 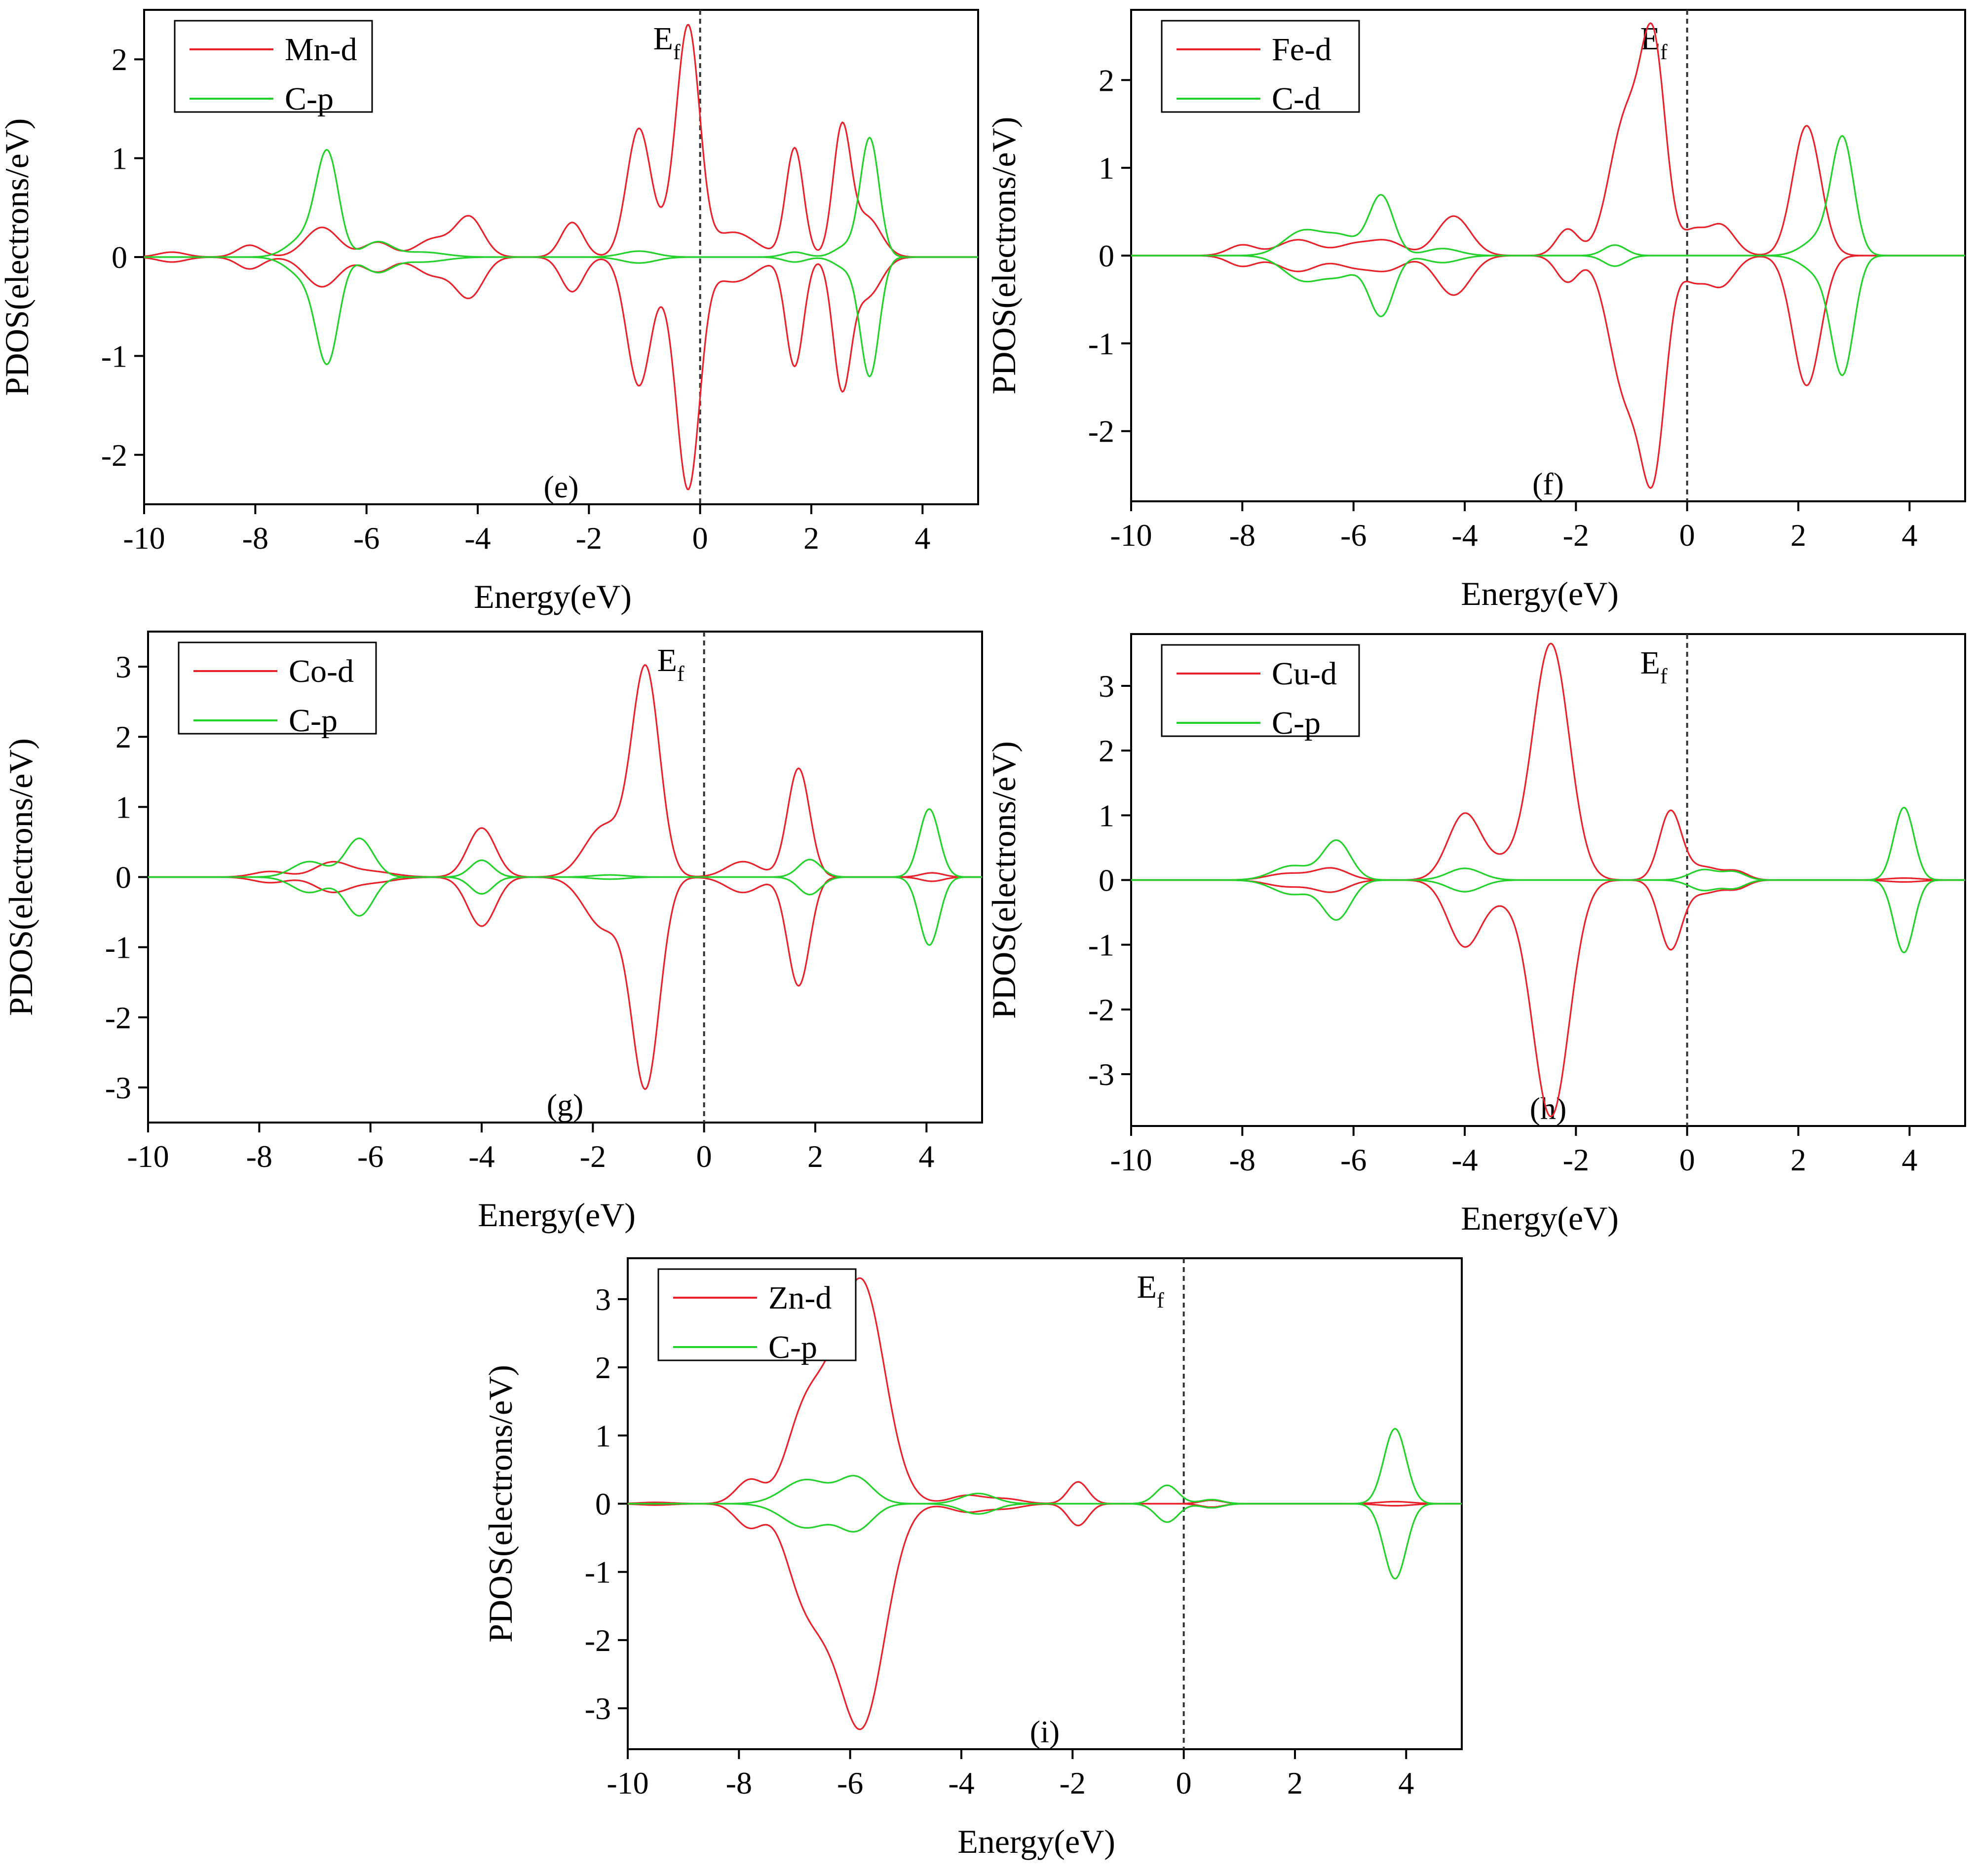 I want to click on series-line-fe-d-spin-up, so click(x=1548, y=139).